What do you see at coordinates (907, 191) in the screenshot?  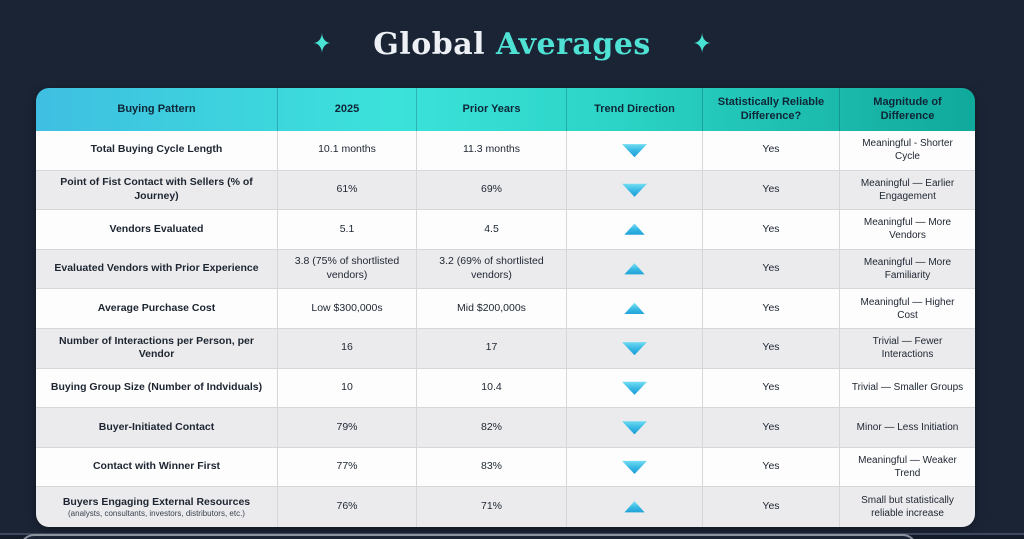 I see `table-cell-magnitude: Meaningful — Earlier Engagement` at bounding box center [907, 191].